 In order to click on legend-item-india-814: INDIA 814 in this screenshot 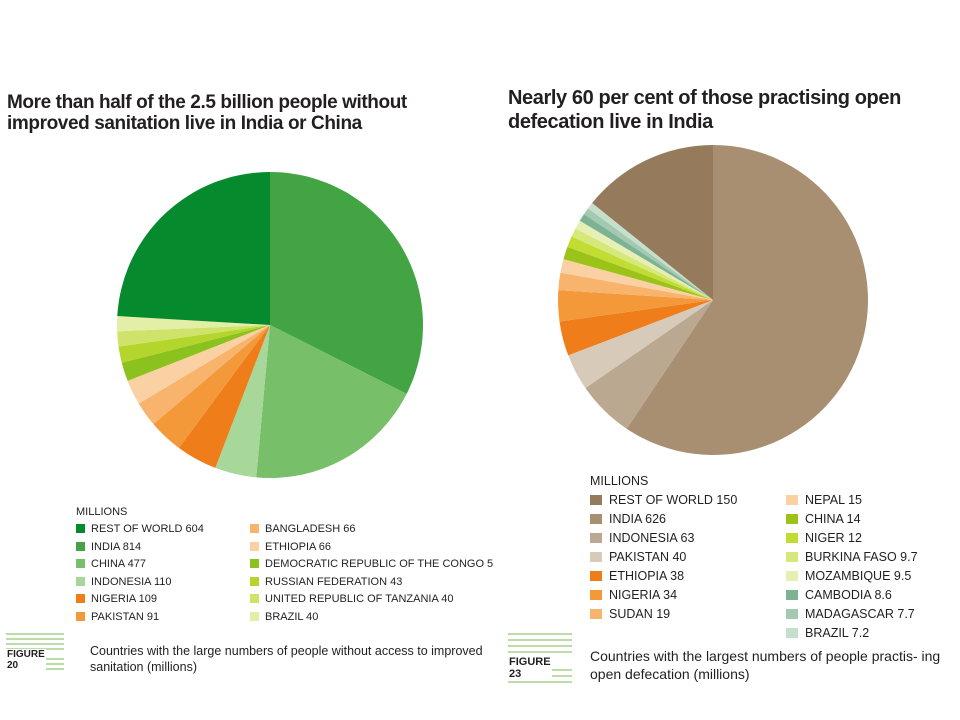, I will do `click(108, 547)`.